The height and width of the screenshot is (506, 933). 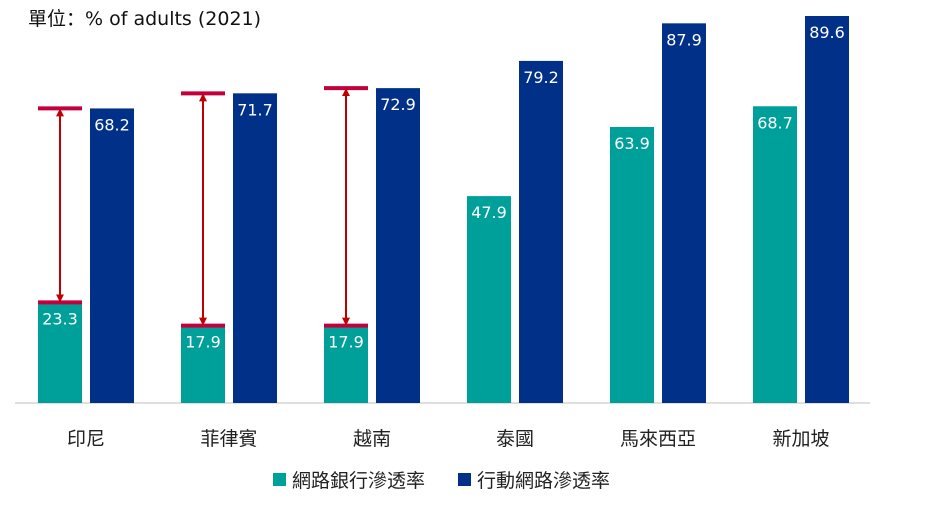 I want to click on category-label: 馬來西亞, so click(x=658, y=439).